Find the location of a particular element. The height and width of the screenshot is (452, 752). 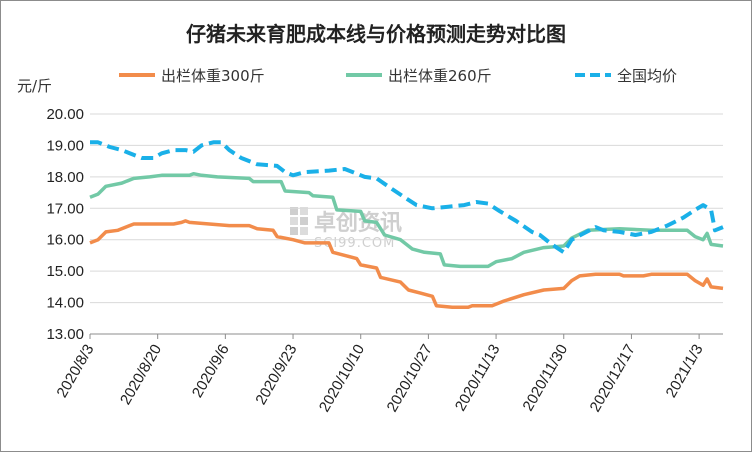

y-tick-label: 16.00 is located at coordinates (65, 240).